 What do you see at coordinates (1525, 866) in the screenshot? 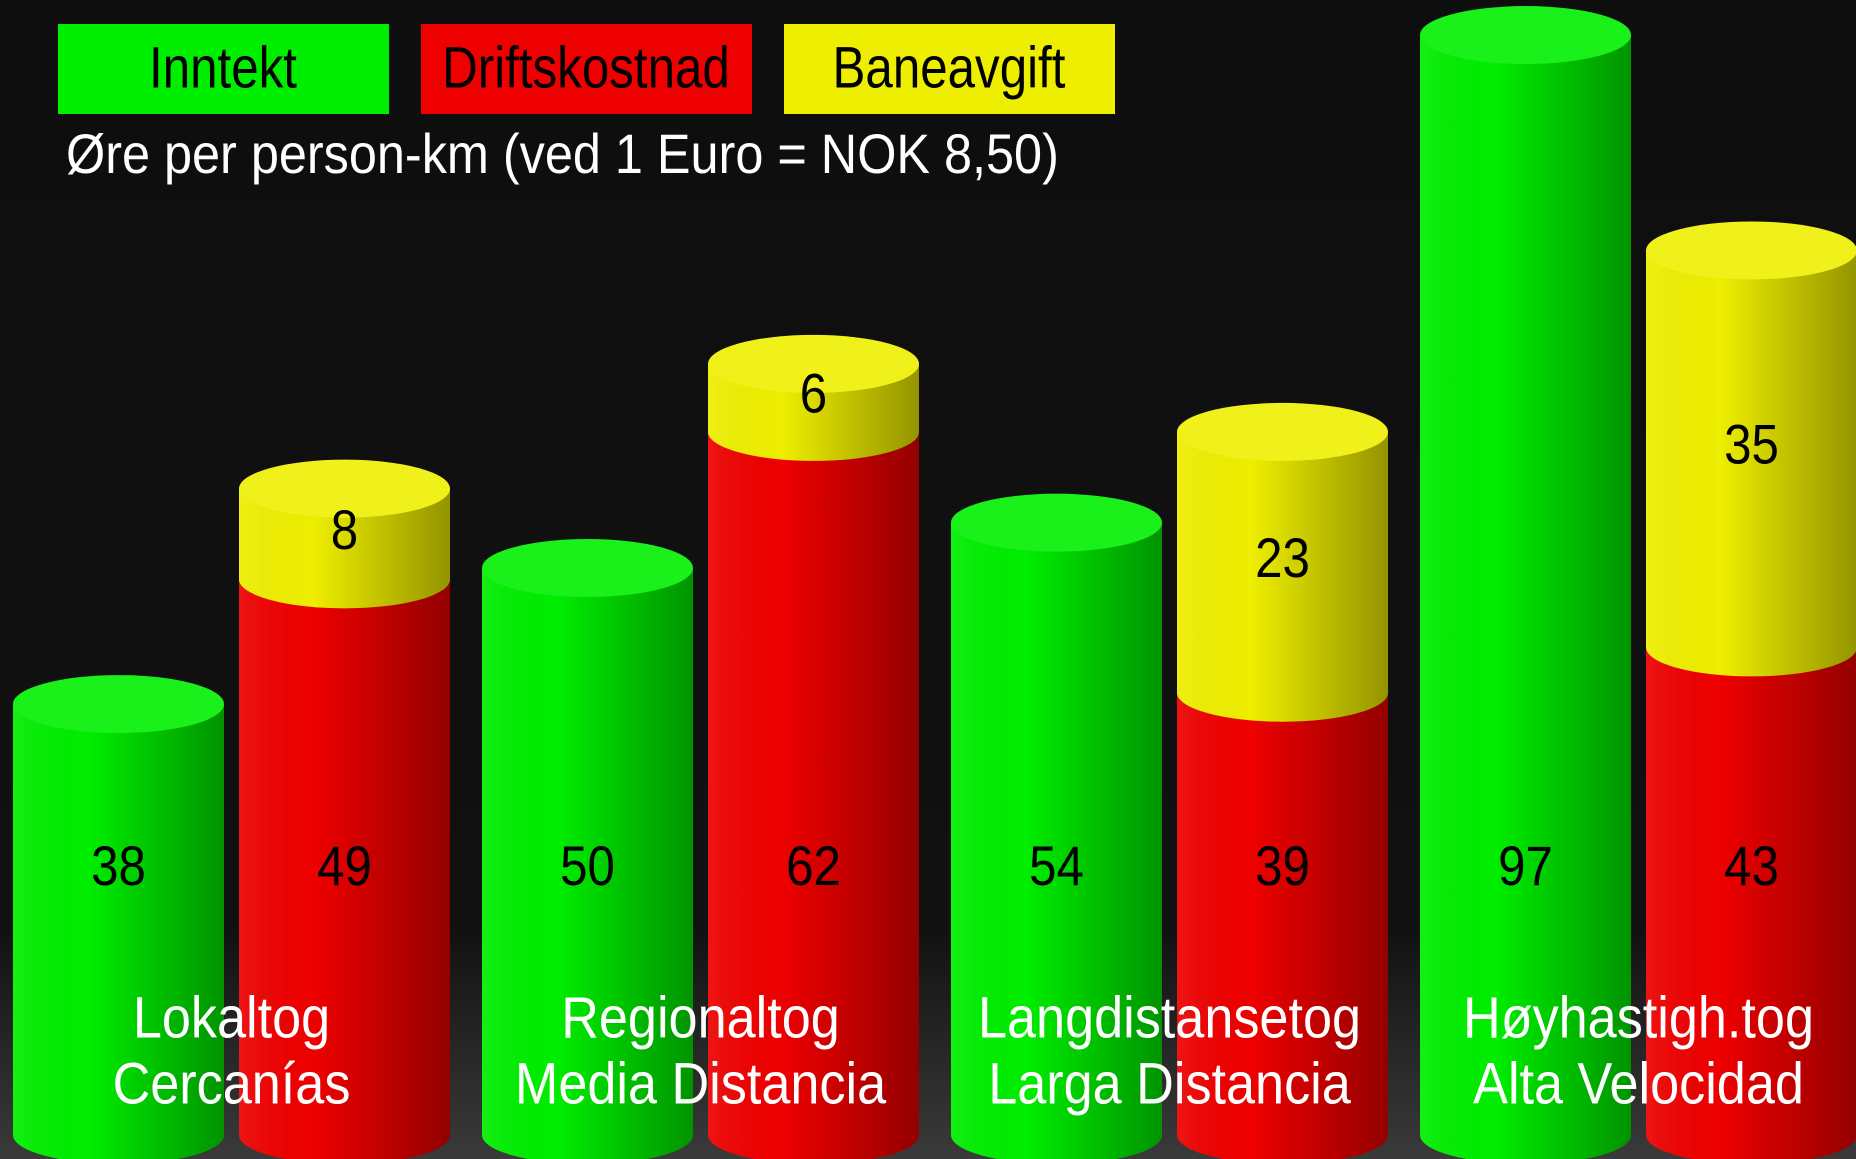
I see `value-label: 97` at bounding box center [1525, 866].